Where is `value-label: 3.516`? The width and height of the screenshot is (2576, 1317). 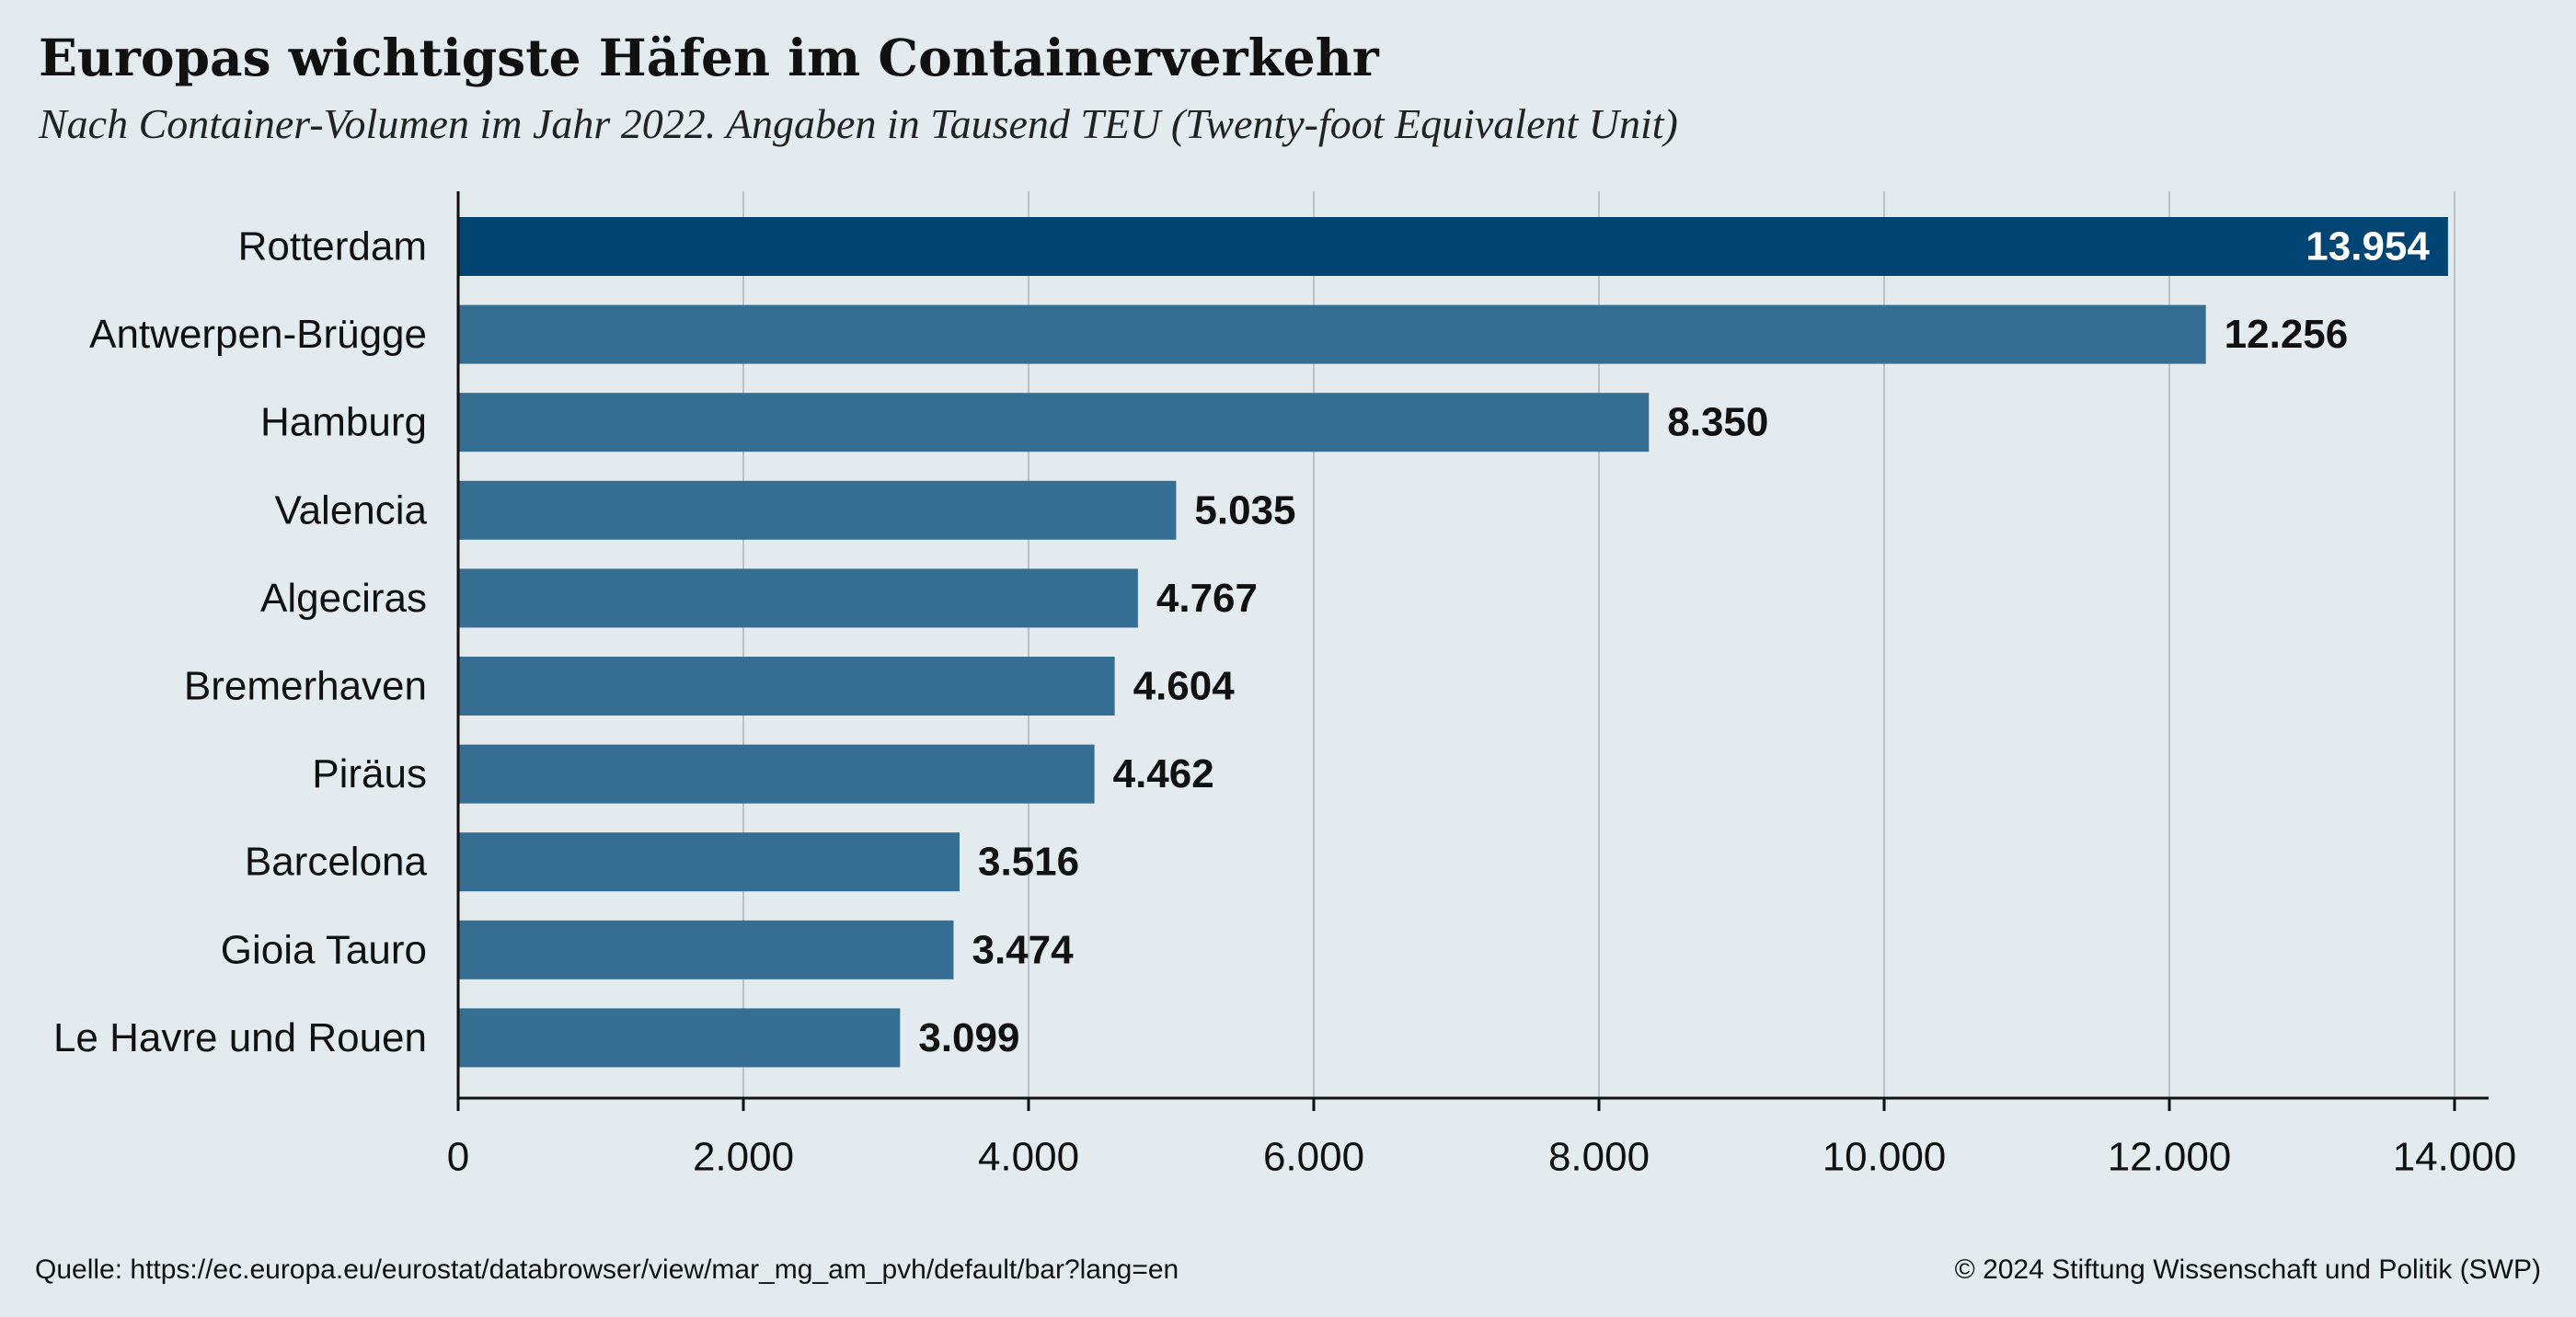
value-label: 3.516 is located at coordinates (1028, 862).